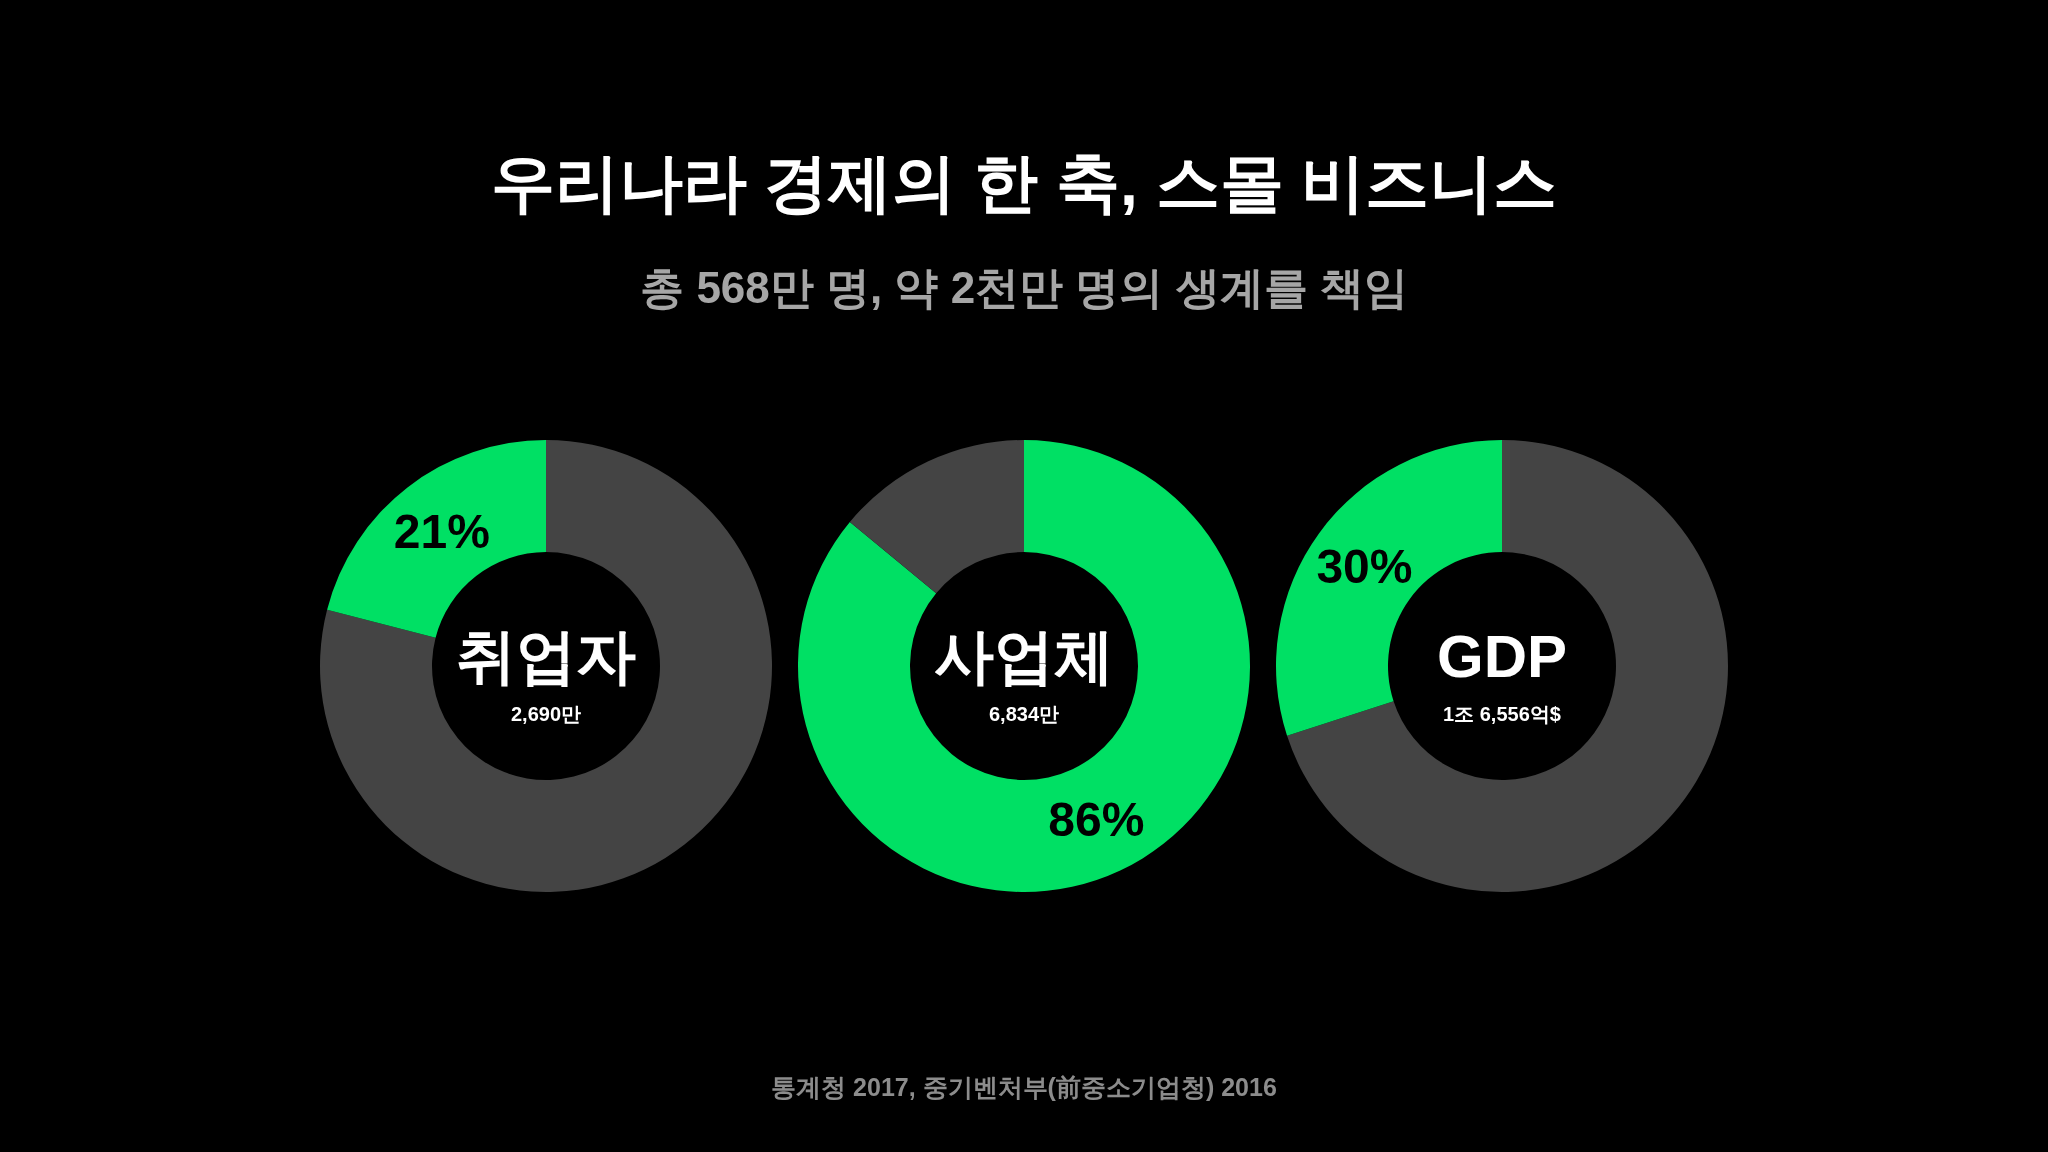  Describe the element at coordinates (1096, 820) in the screenshot. I see `data-label: 86%` at that location.